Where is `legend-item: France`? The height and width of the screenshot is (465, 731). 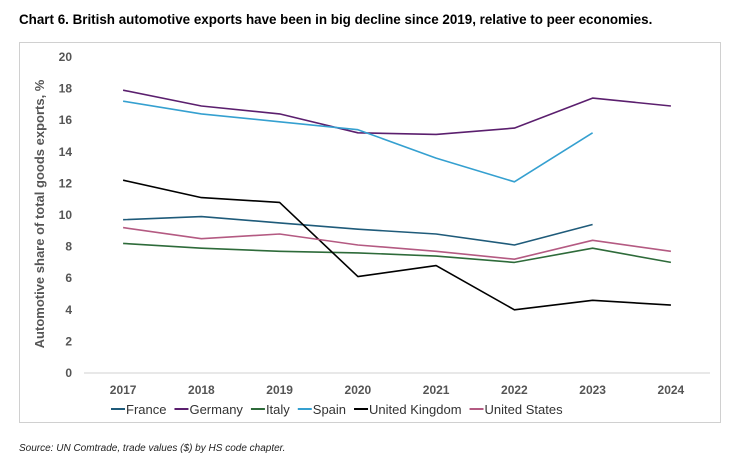
legend-item: France is located at coordinates (138, 409).